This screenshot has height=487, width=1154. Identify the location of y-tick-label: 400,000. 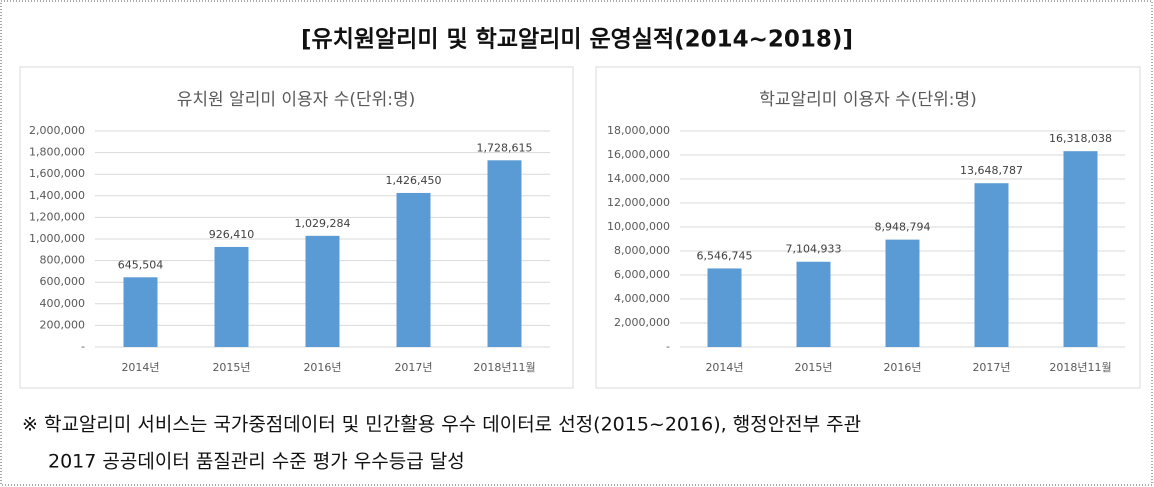
(63, 303).